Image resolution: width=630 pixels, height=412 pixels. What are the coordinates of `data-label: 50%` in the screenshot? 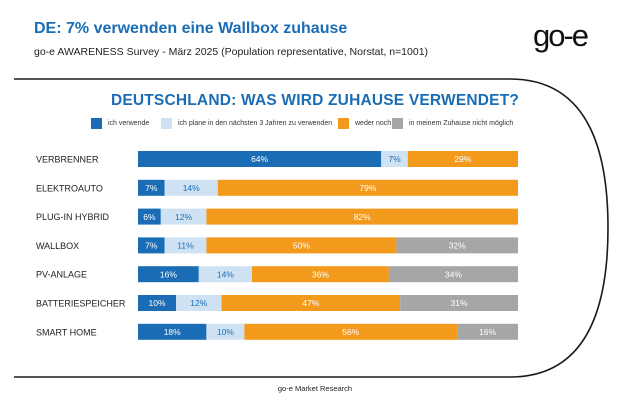 It's located at (301, 246).